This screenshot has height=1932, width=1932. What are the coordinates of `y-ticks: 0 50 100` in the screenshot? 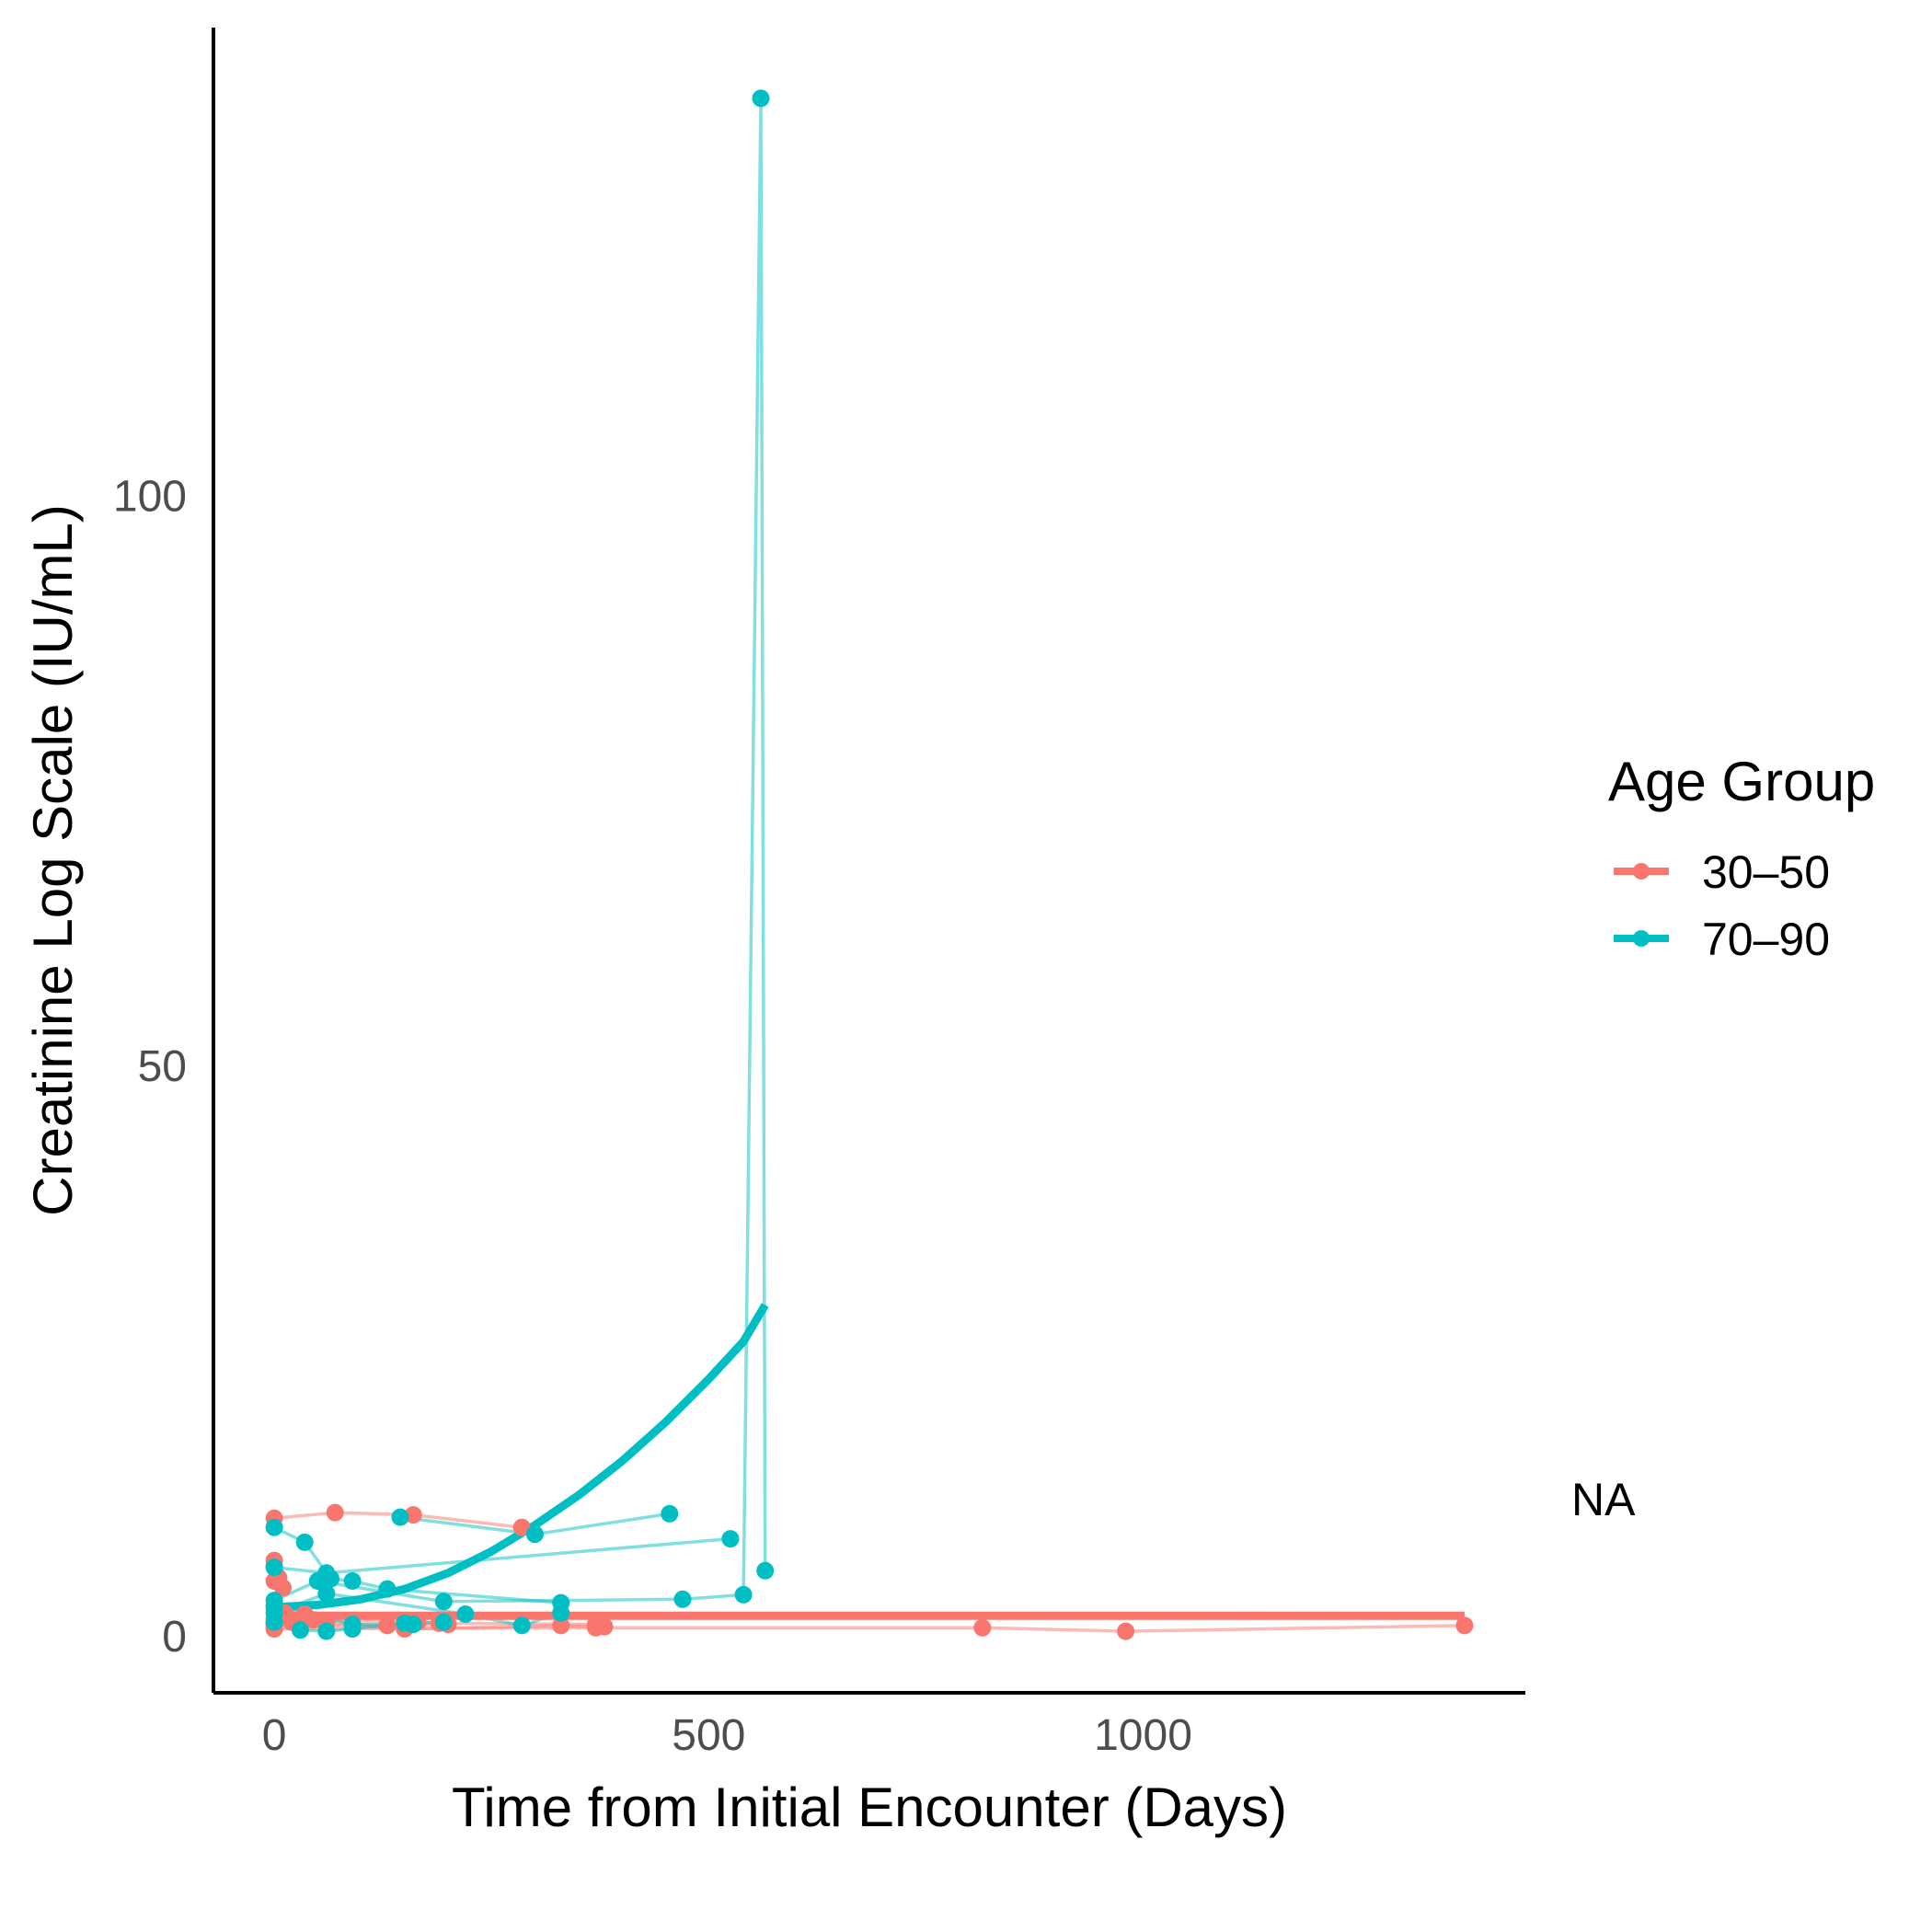 It's located at (150, 1067).